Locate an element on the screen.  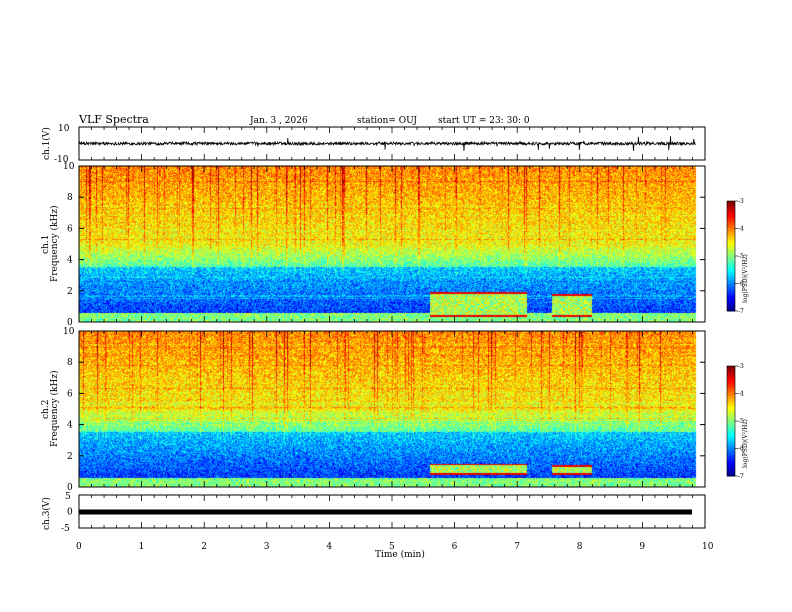
xtick-label-8: 8 is located at coordinates (580, 547).